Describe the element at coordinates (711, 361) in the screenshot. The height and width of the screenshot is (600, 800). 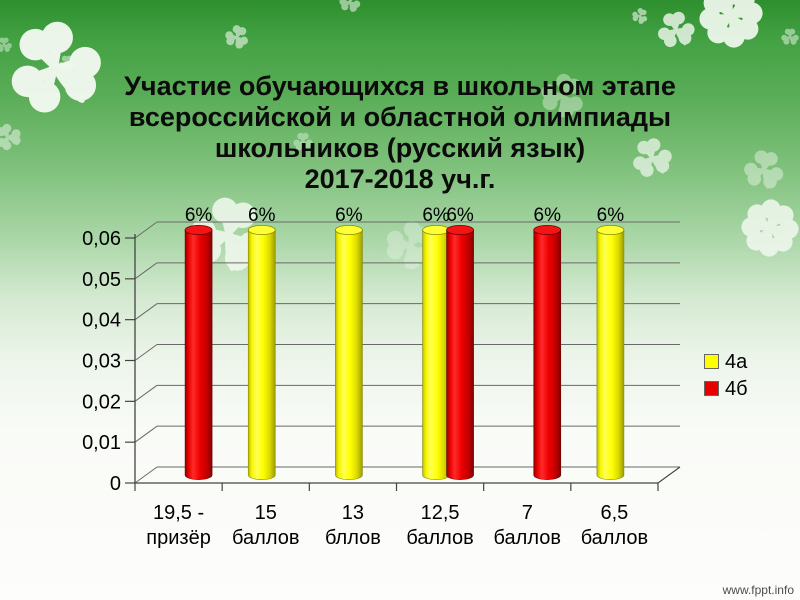
I see `legend-swatch-4a` at that location.